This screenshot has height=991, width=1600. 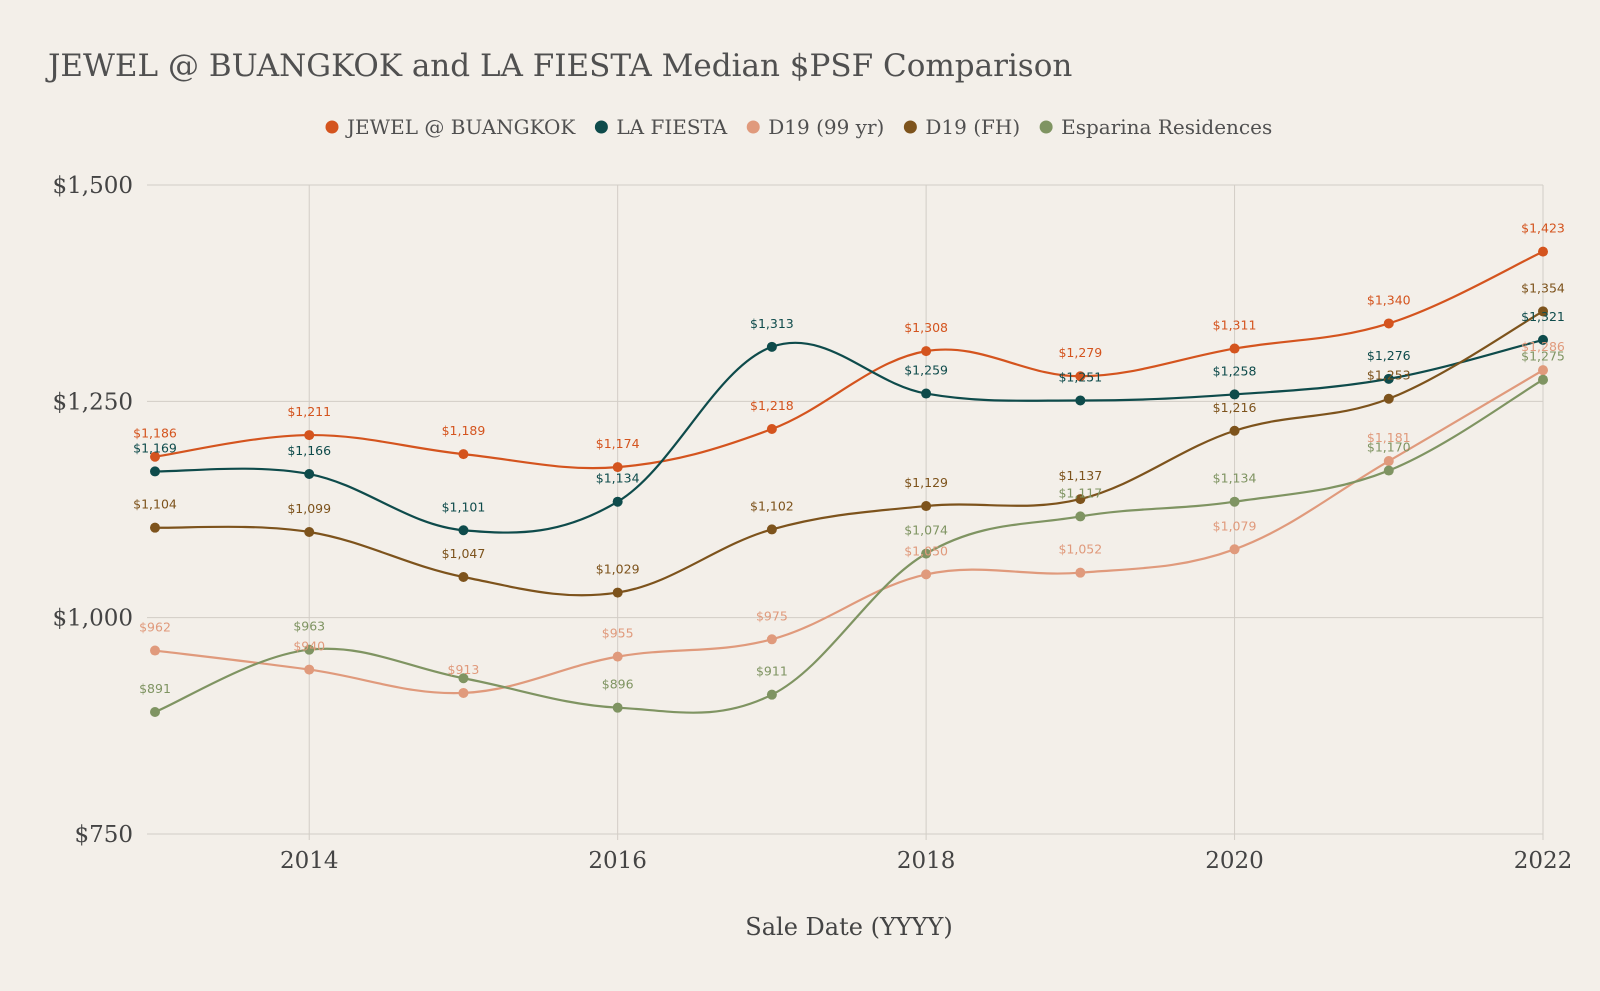 What do you see at coordinates (926, 482) in the screenshot?
I see `data-label: $1,129` at bounding box center [926, 482].